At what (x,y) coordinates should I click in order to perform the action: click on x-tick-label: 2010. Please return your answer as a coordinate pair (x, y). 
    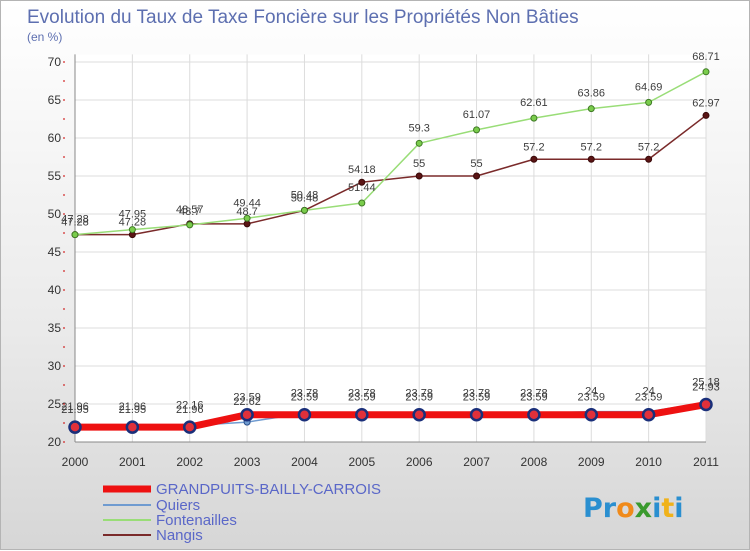
    Looking at the image, I should click on (648, 462).